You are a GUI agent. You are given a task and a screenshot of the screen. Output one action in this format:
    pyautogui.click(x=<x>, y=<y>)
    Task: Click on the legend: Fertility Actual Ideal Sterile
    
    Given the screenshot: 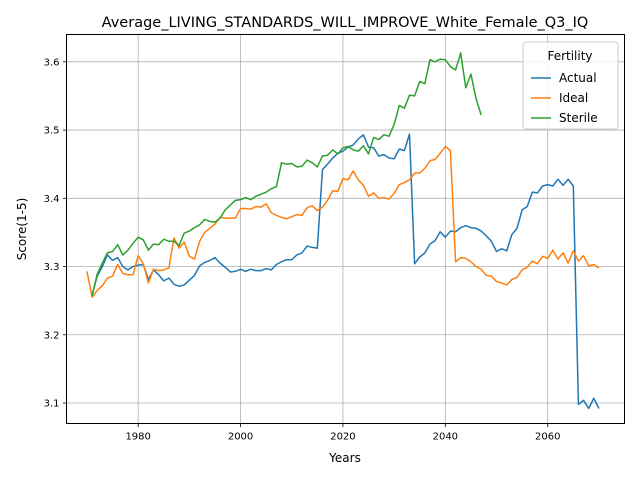 What is the action you would take?
    pyautogui.click(x=570, y=85)
    